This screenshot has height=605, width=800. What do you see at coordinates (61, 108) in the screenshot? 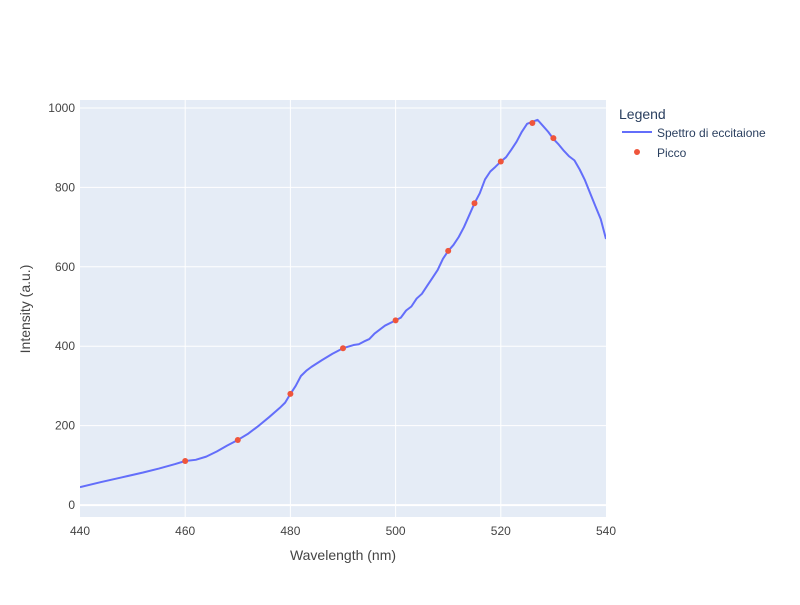
I see `y-tick-label: 1000` at bounding box center [61, 108].